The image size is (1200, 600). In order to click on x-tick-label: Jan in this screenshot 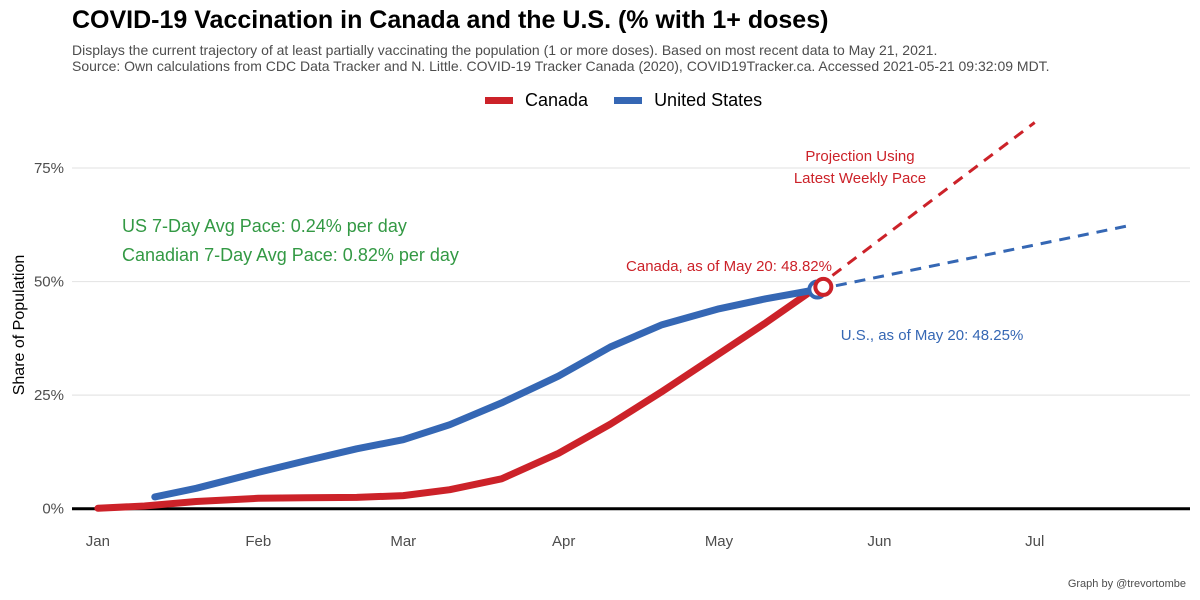, I will do `click(98, 541)`.